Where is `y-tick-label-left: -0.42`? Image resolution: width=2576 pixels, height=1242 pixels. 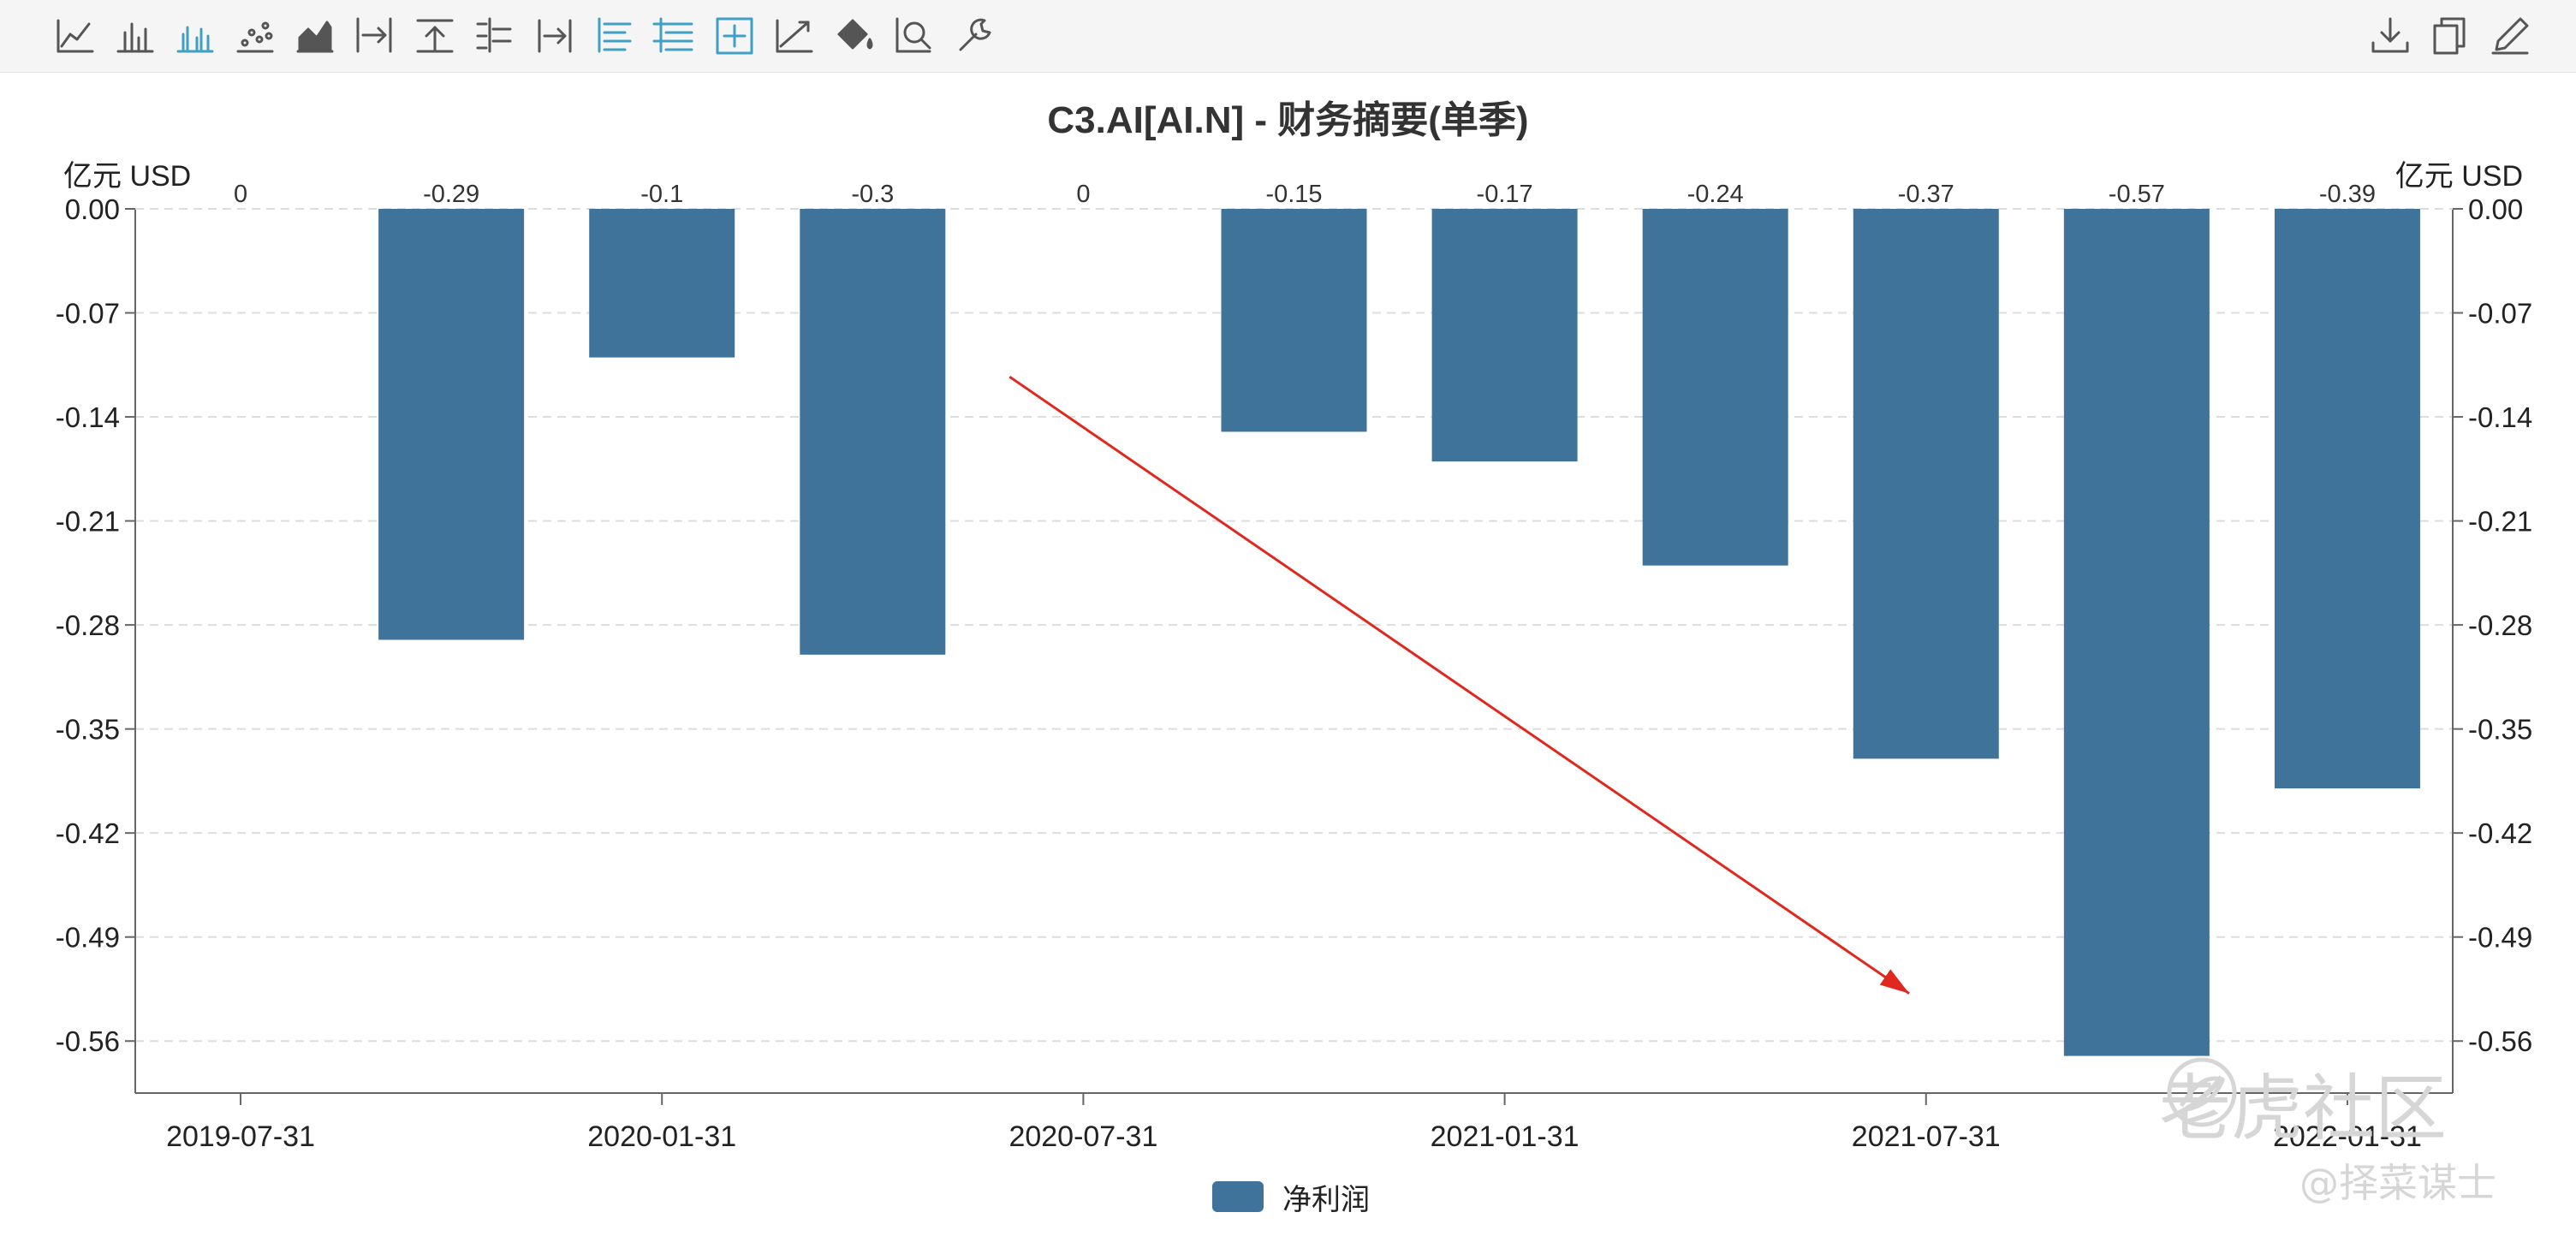 y-tick-label-left: -0.42 is located at coordinates (88, 833).